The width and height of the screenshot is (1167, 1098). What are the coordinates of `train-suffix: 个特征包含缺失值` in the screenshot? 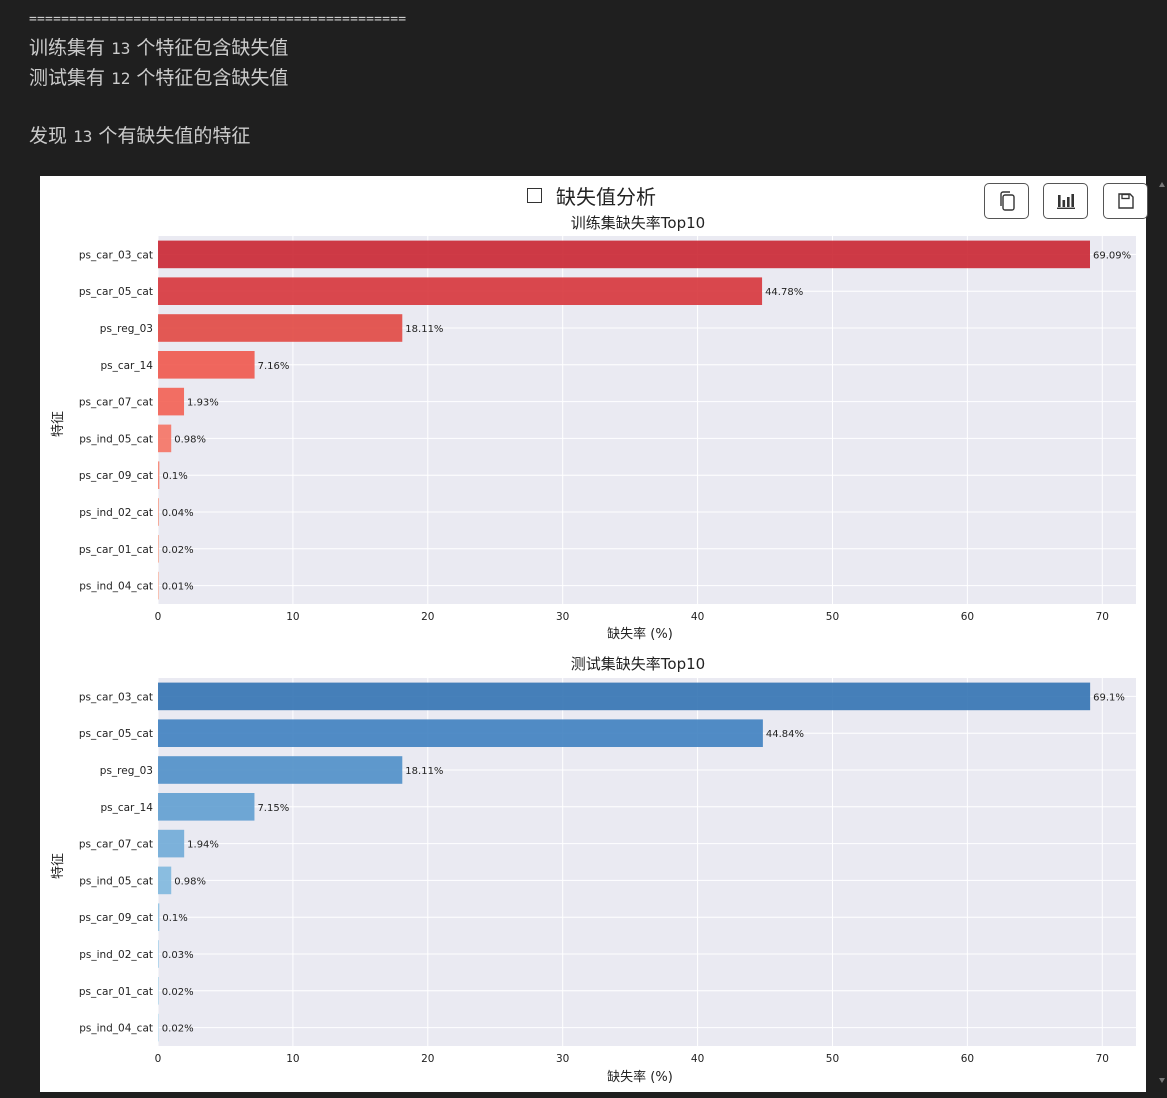 It's located at (212, 48).